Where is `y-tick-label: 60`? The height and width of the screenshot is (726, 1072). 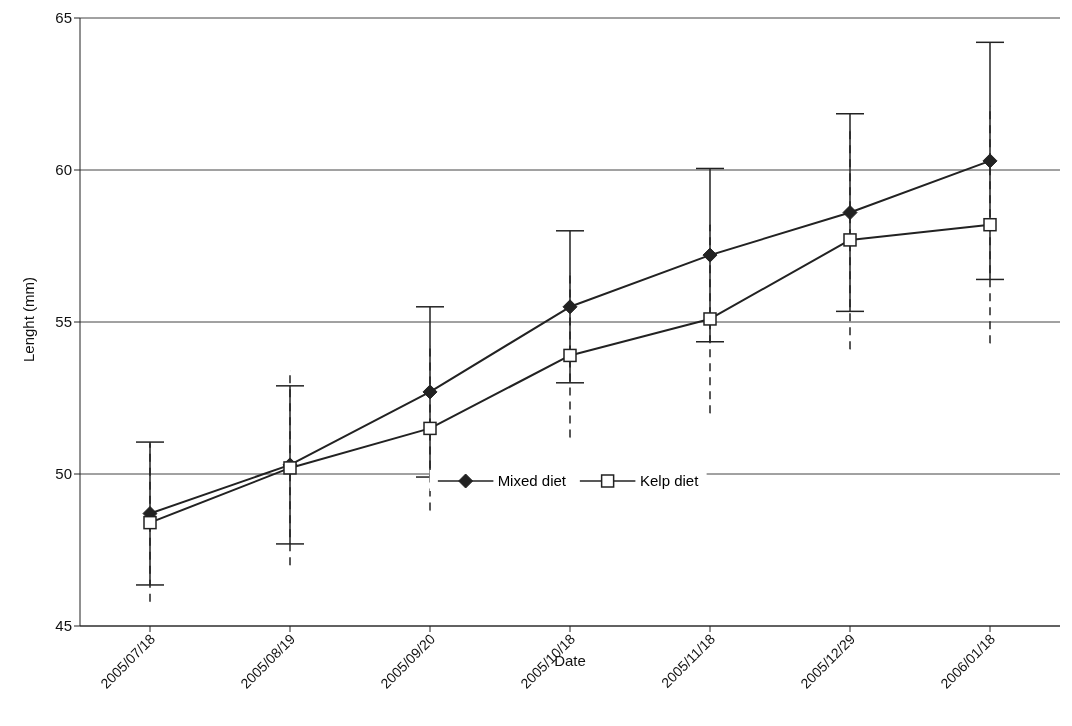
y-tick-label: 60 is located at coordinates (63, 170).